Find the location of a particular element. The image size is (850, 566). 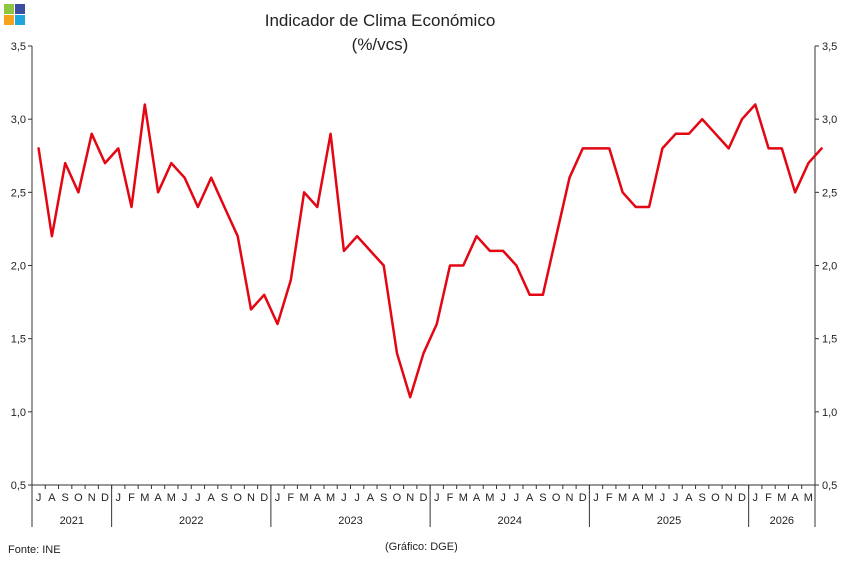

year-label: 2021 is located at coordinates (72, 521).